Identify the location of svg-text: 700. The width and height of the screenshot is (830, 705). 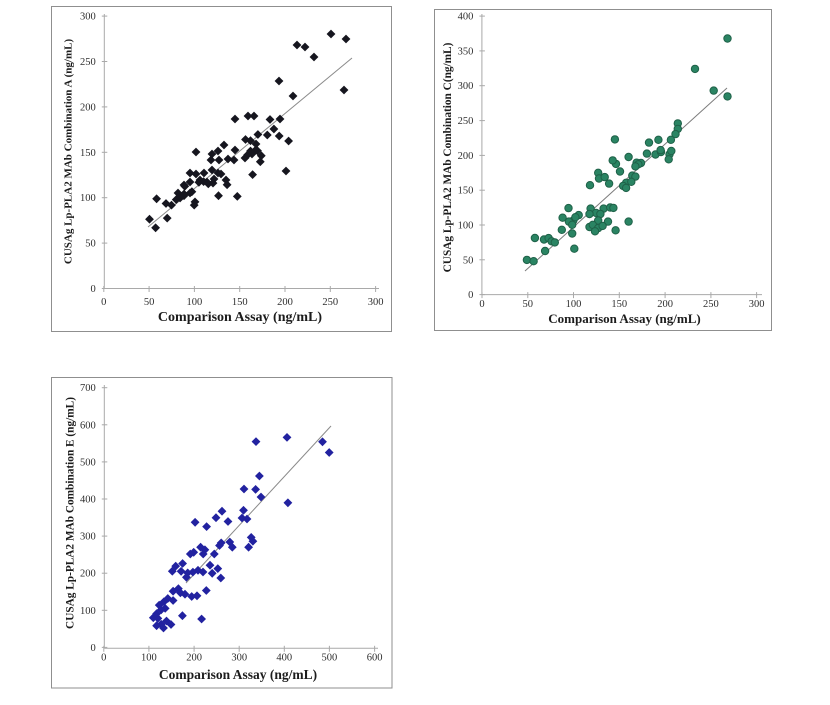
(88, 388).